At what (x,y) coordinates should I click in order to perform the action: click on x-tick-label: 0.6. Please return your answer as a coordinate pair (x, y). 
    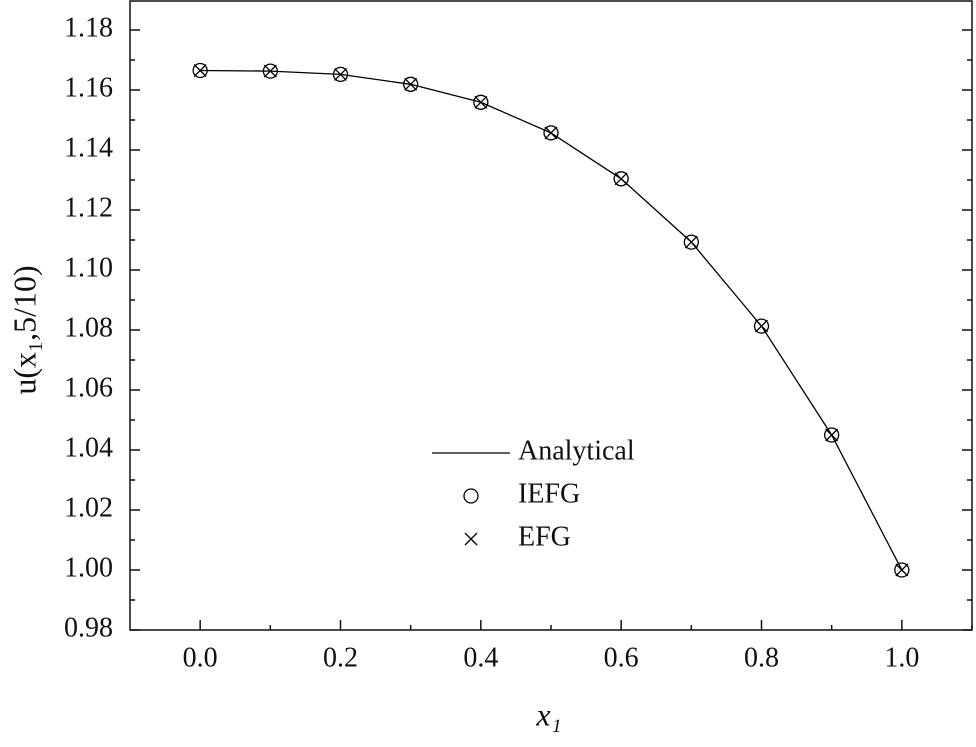
    Looking at the image, I should click on (621, 657).